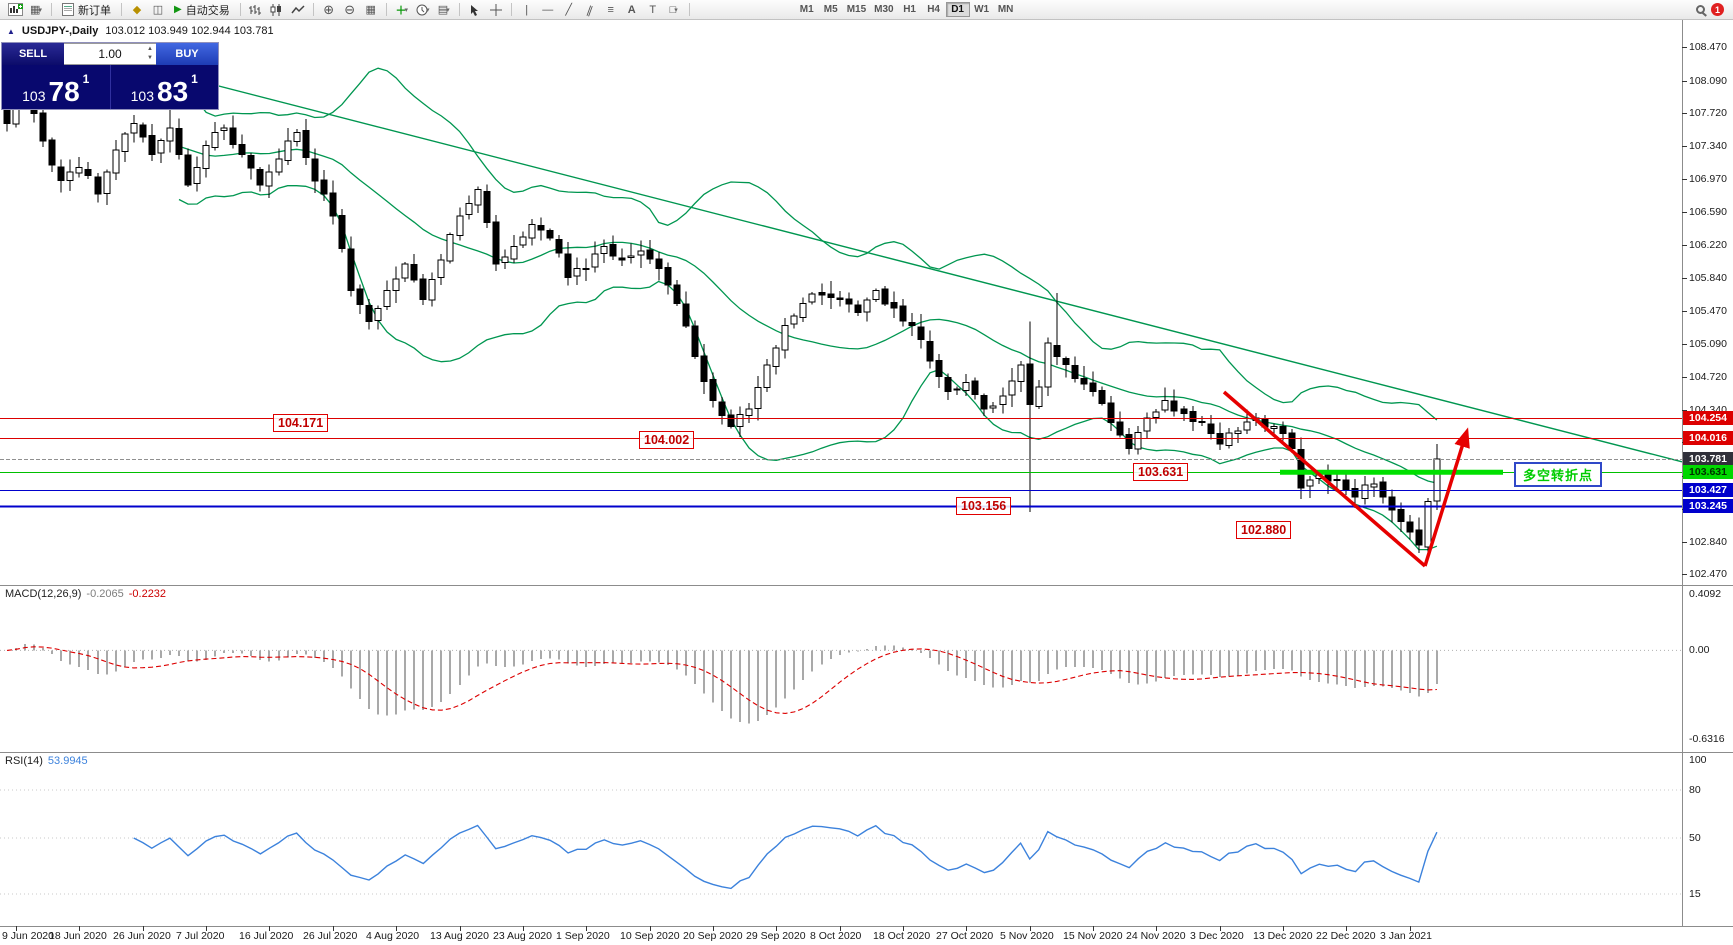 The image size is (1733, 945). Describe the element at coordinates (34, 95) in the screenshot. I see `sell-price-big-figure: 103` at that location.